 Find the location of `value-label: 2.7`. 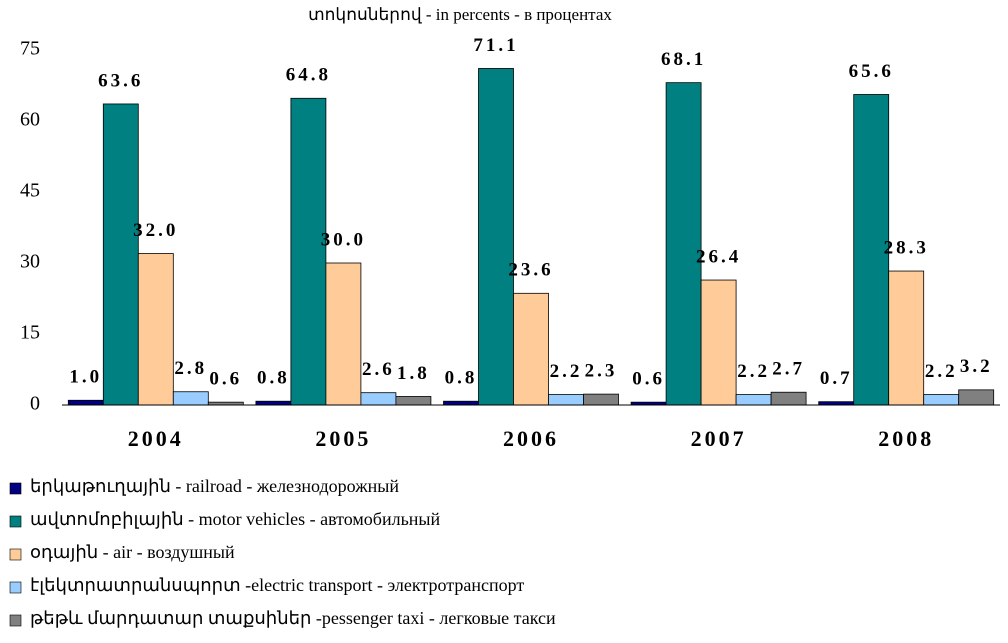

value-label: 2.7 is located at coordinates (788, 369).